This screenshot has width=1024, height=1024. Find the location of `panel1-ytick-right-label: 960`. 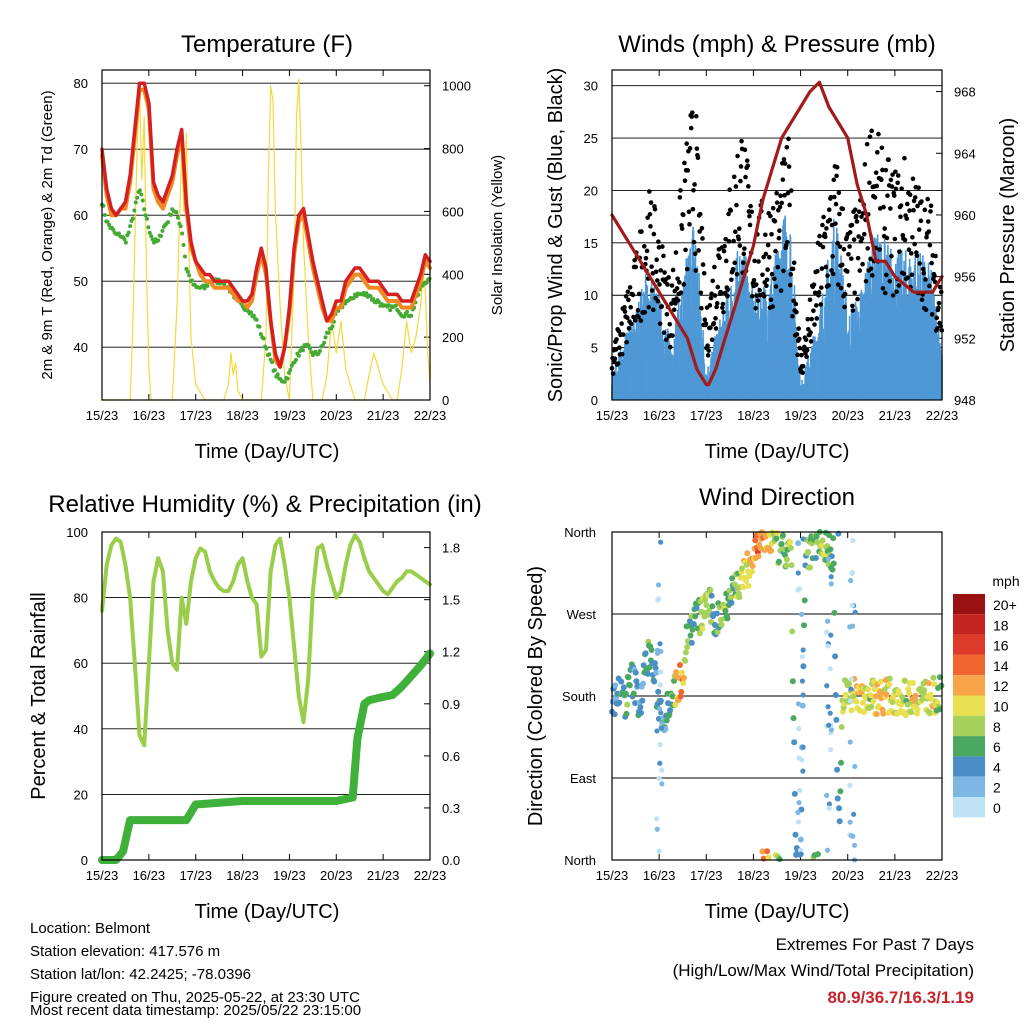

panel1-ytick-right-label: 960 is located at coordinates (965, 215).